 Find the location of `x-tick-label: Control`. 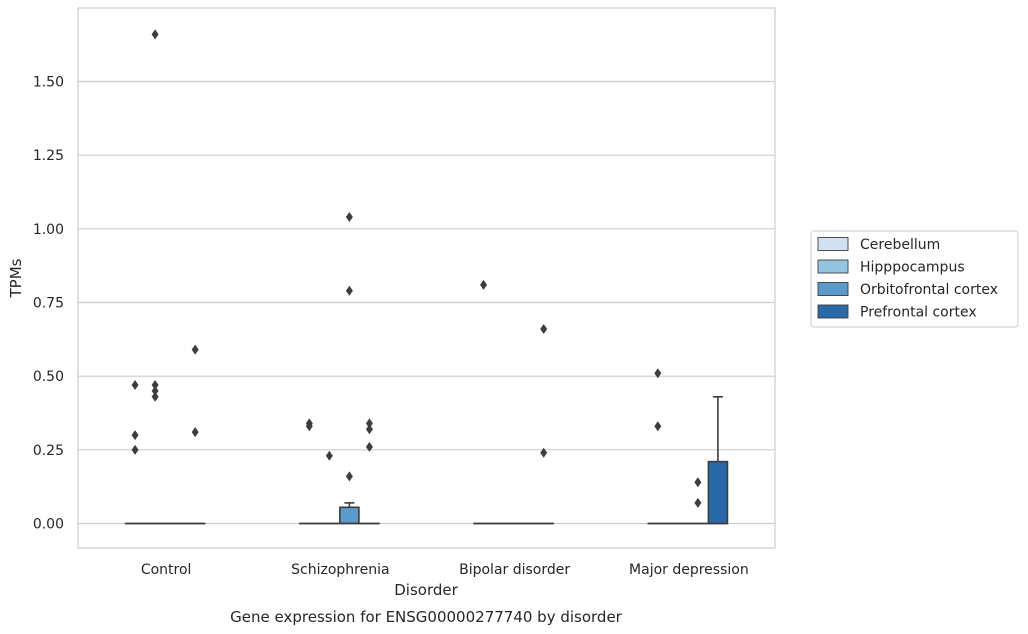

x-tick-label: Control is located at coordinates (166, 570).